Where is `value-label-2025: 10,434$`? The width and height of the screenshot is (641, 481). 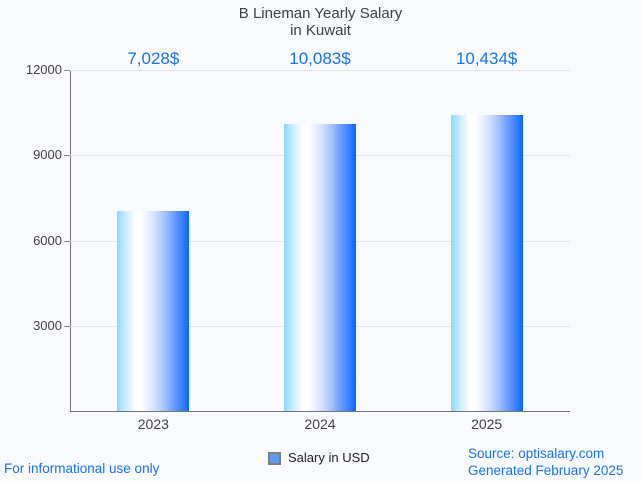
value-label-2025: 10,434$ is located at coordinates (486, 58).